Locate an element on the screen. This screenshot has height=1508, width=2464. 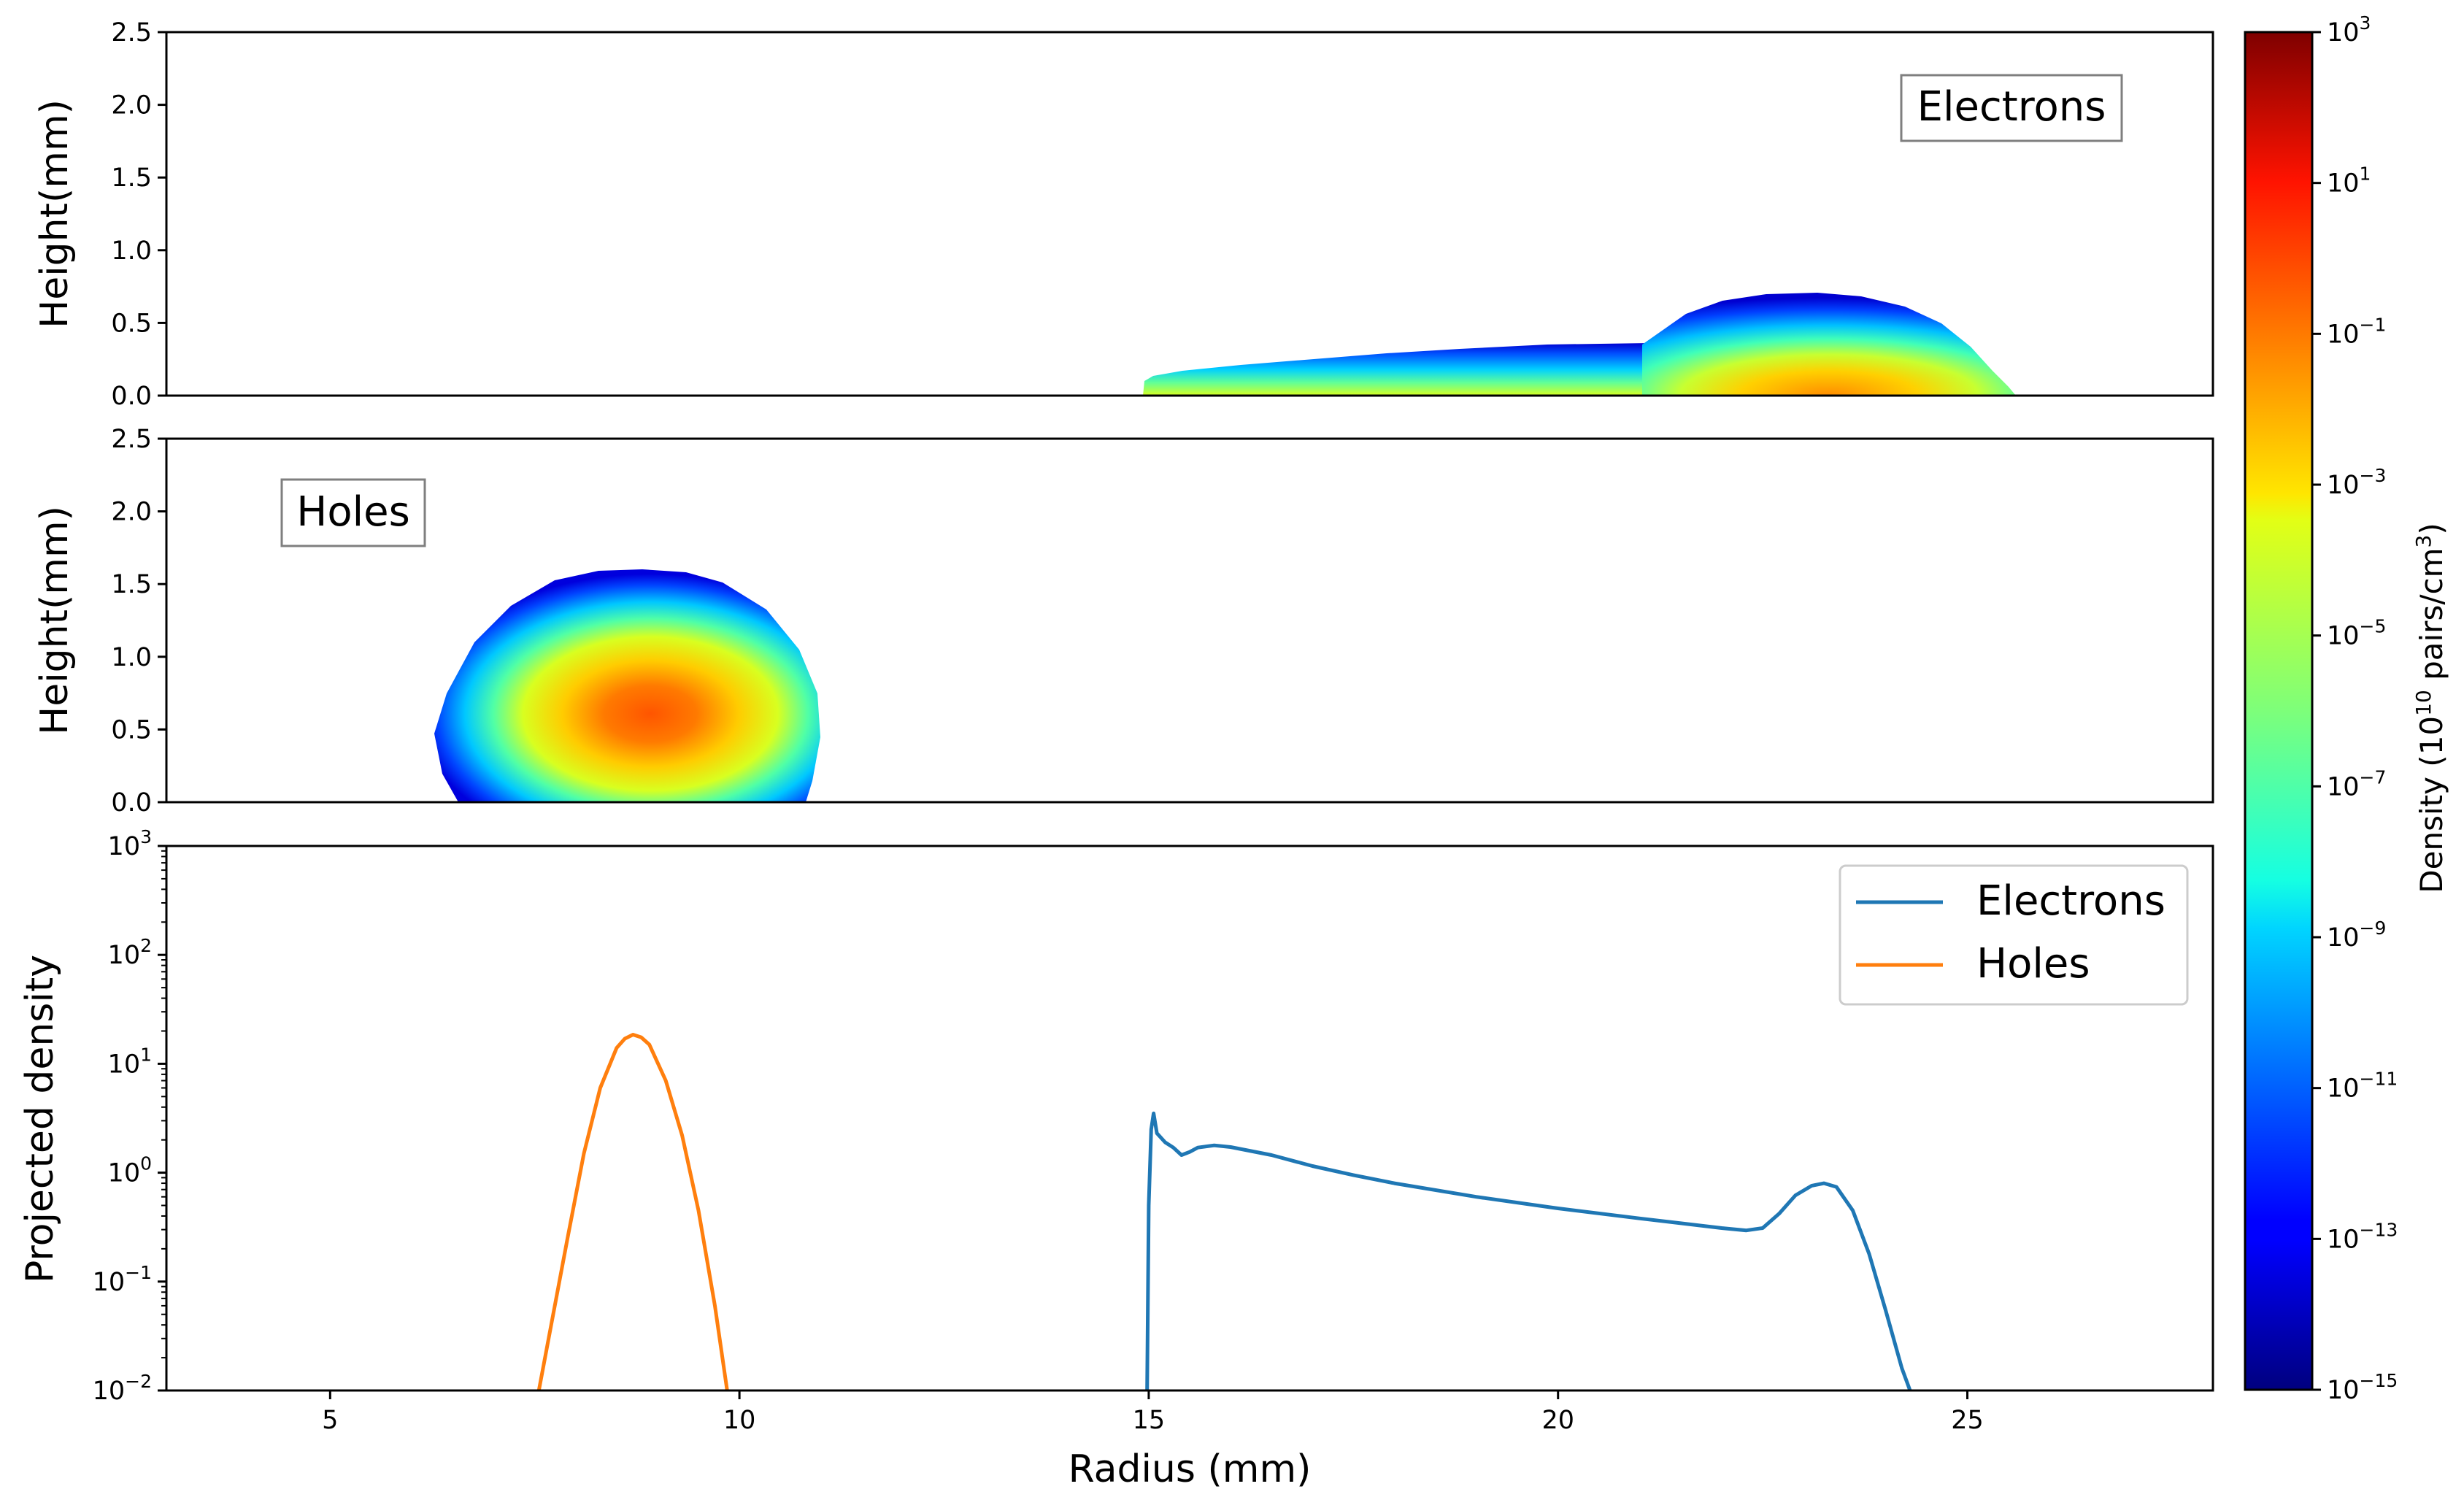
holes-y-tick-label: 2.5 is located at coordinates (131, 439).